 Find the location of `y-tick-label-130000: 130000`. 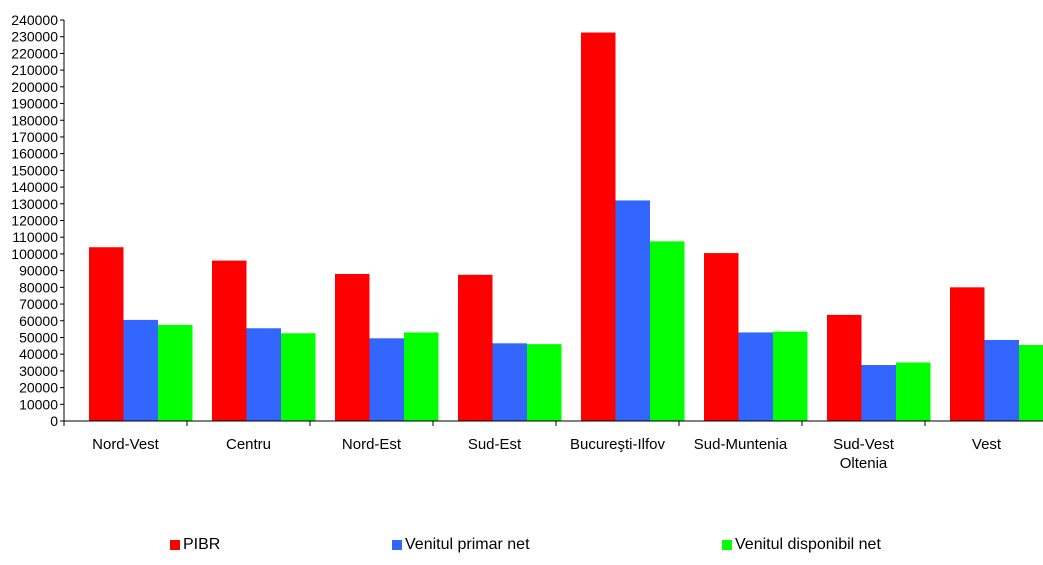

y-tick-label-130000: 130000 is located at coordinates (34, 204).